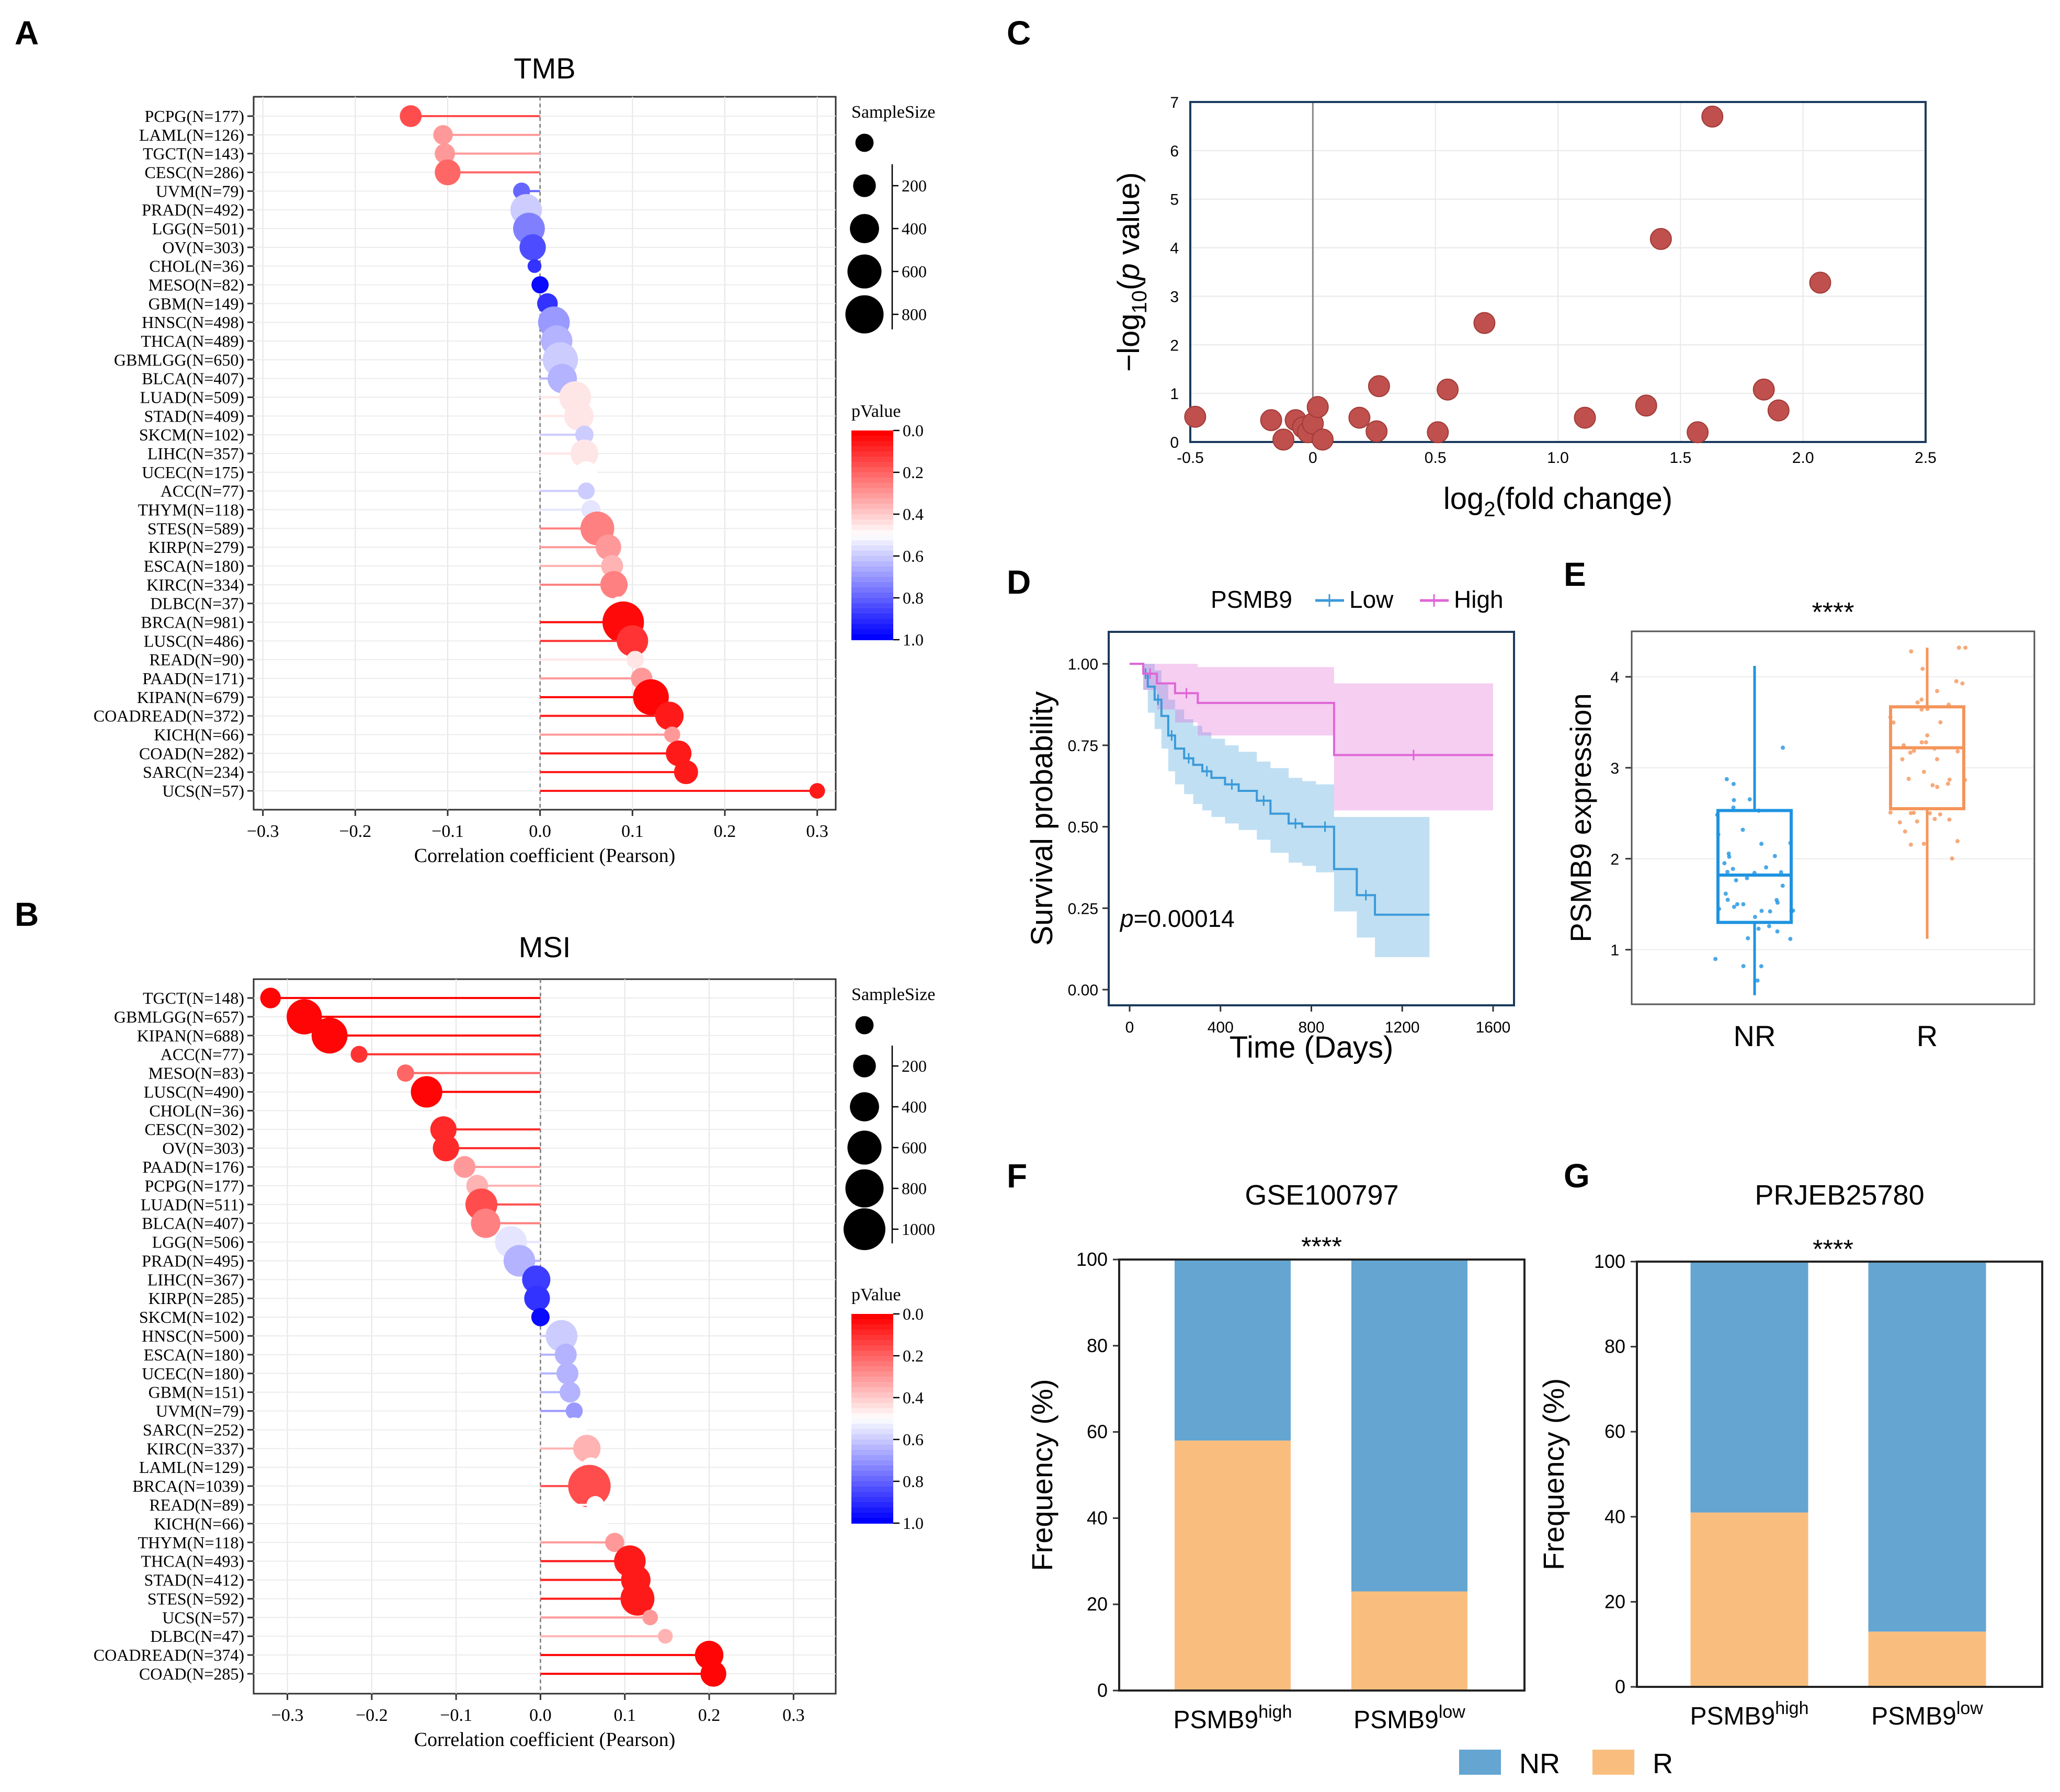  I want to click on row-label: LAML(N=126), so click(192, 135).